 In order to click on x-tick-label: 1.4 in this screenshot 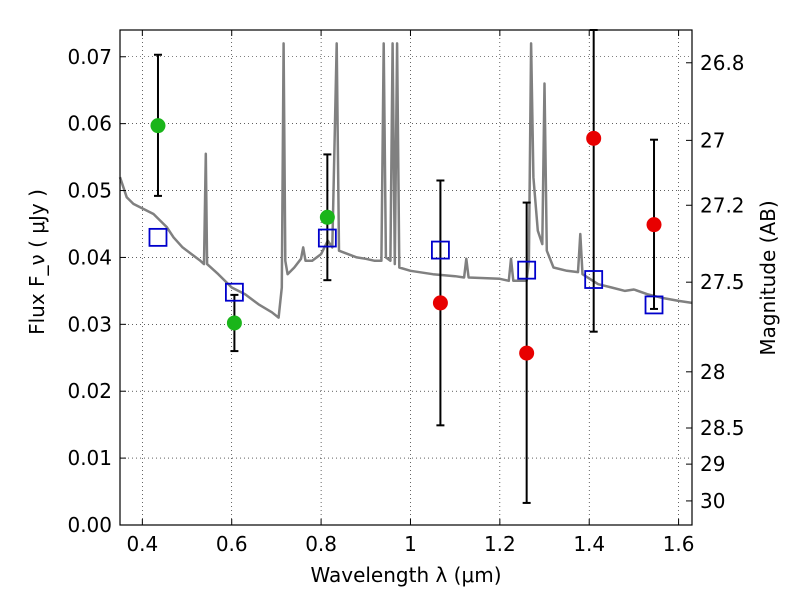, I will do `click(589, 544)`.